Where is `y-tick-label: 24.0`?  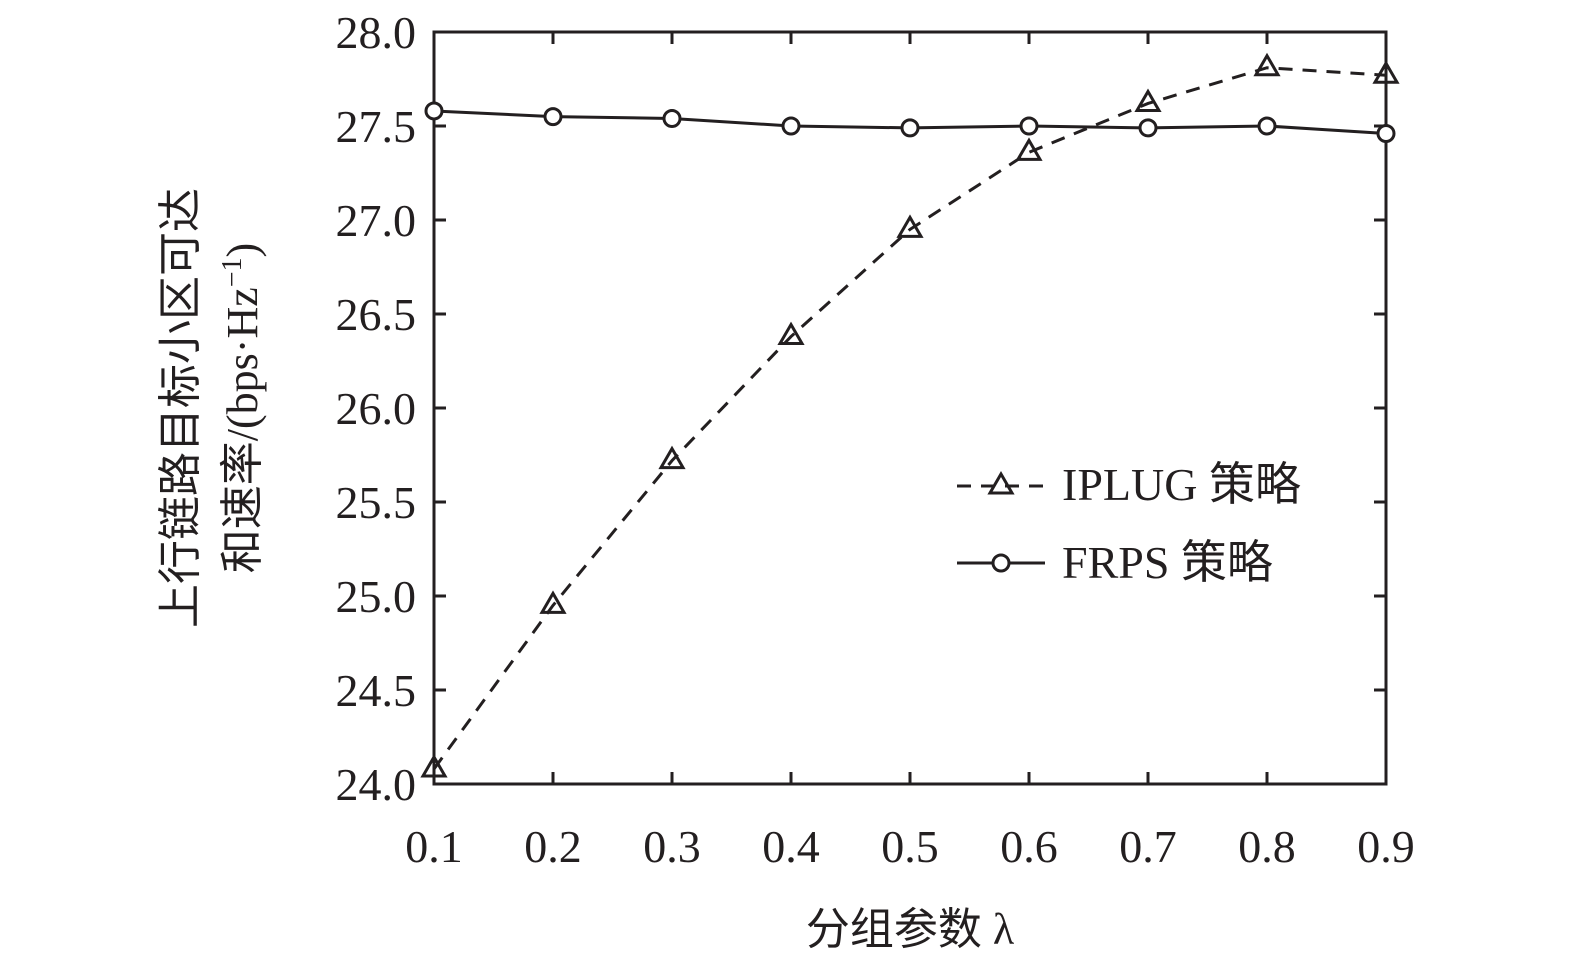
y-tick-label: 24.0 is located at coordinates (376, 784).